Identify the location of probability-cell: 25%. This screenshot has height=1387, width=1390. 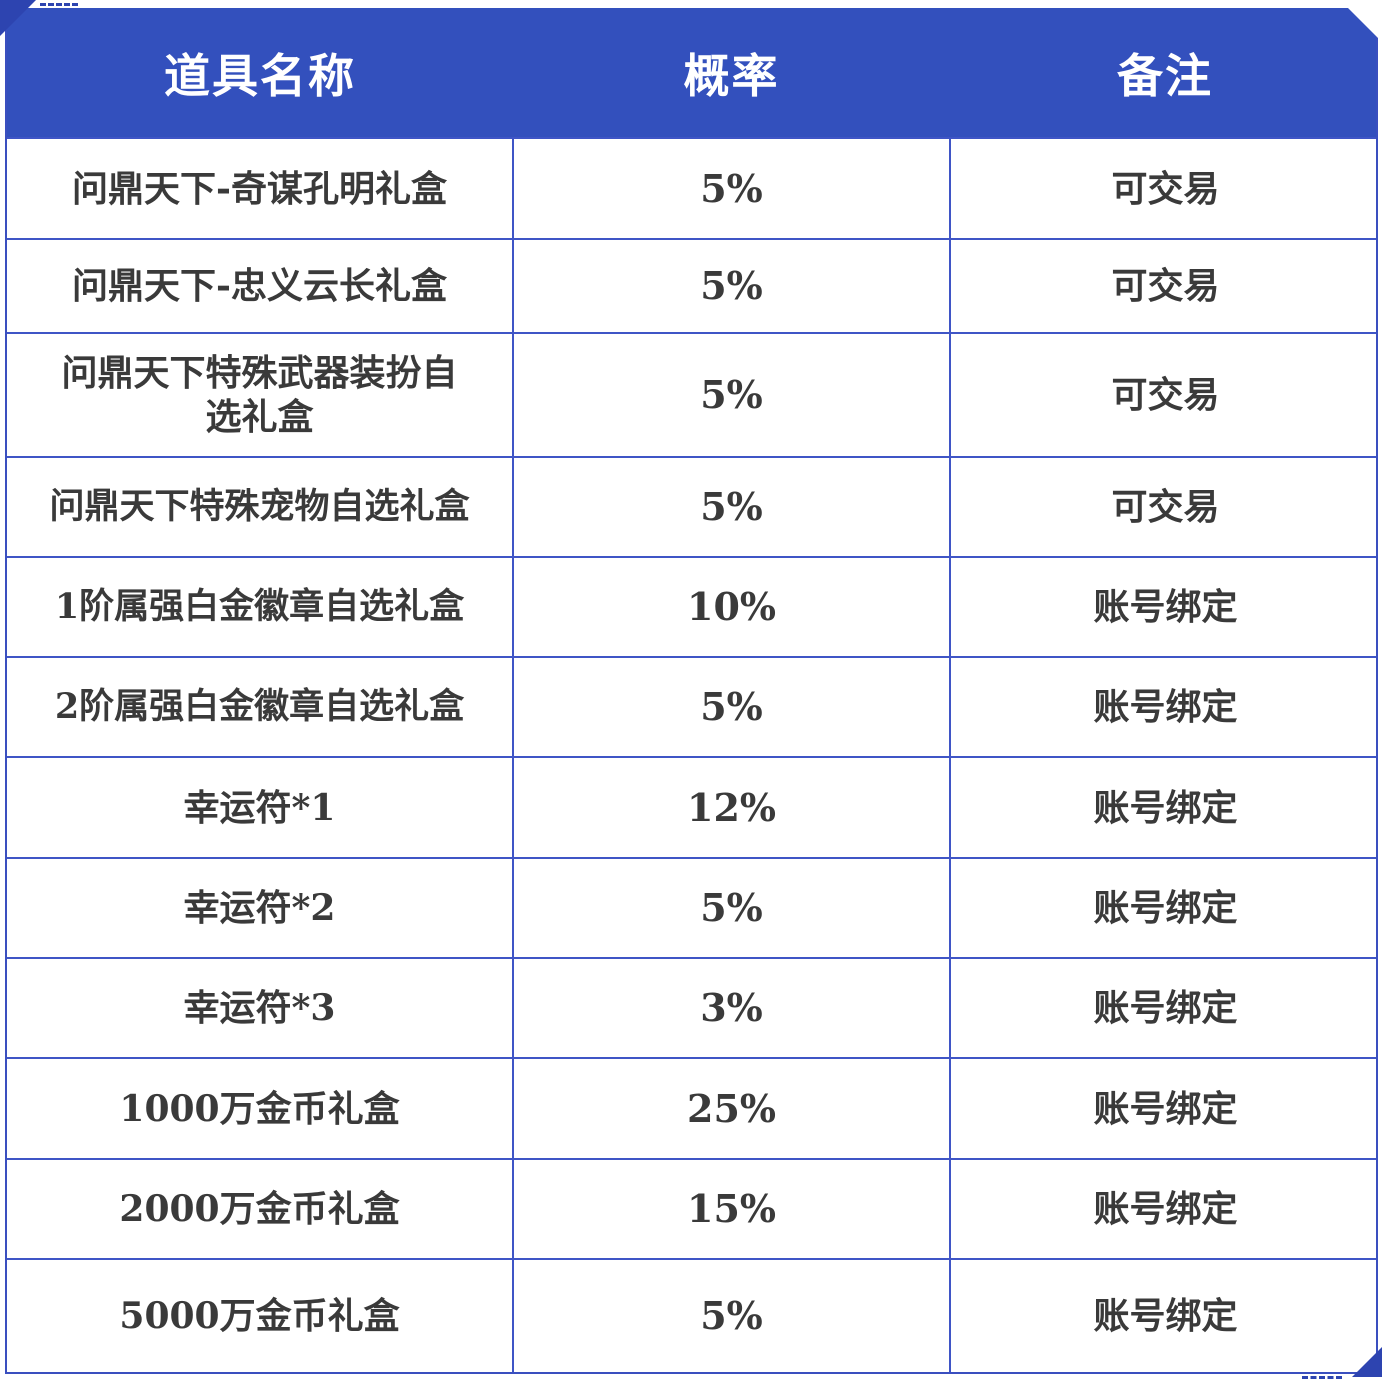
(731, 1108).